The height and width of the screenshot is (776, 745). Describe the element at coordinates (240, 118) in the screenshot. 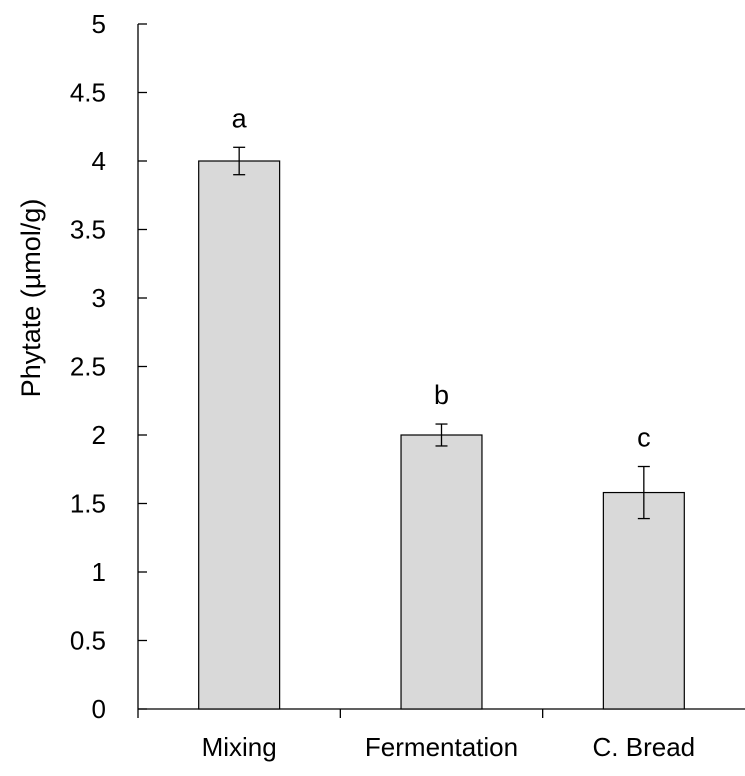

I see `significance-letter: a` at that location.